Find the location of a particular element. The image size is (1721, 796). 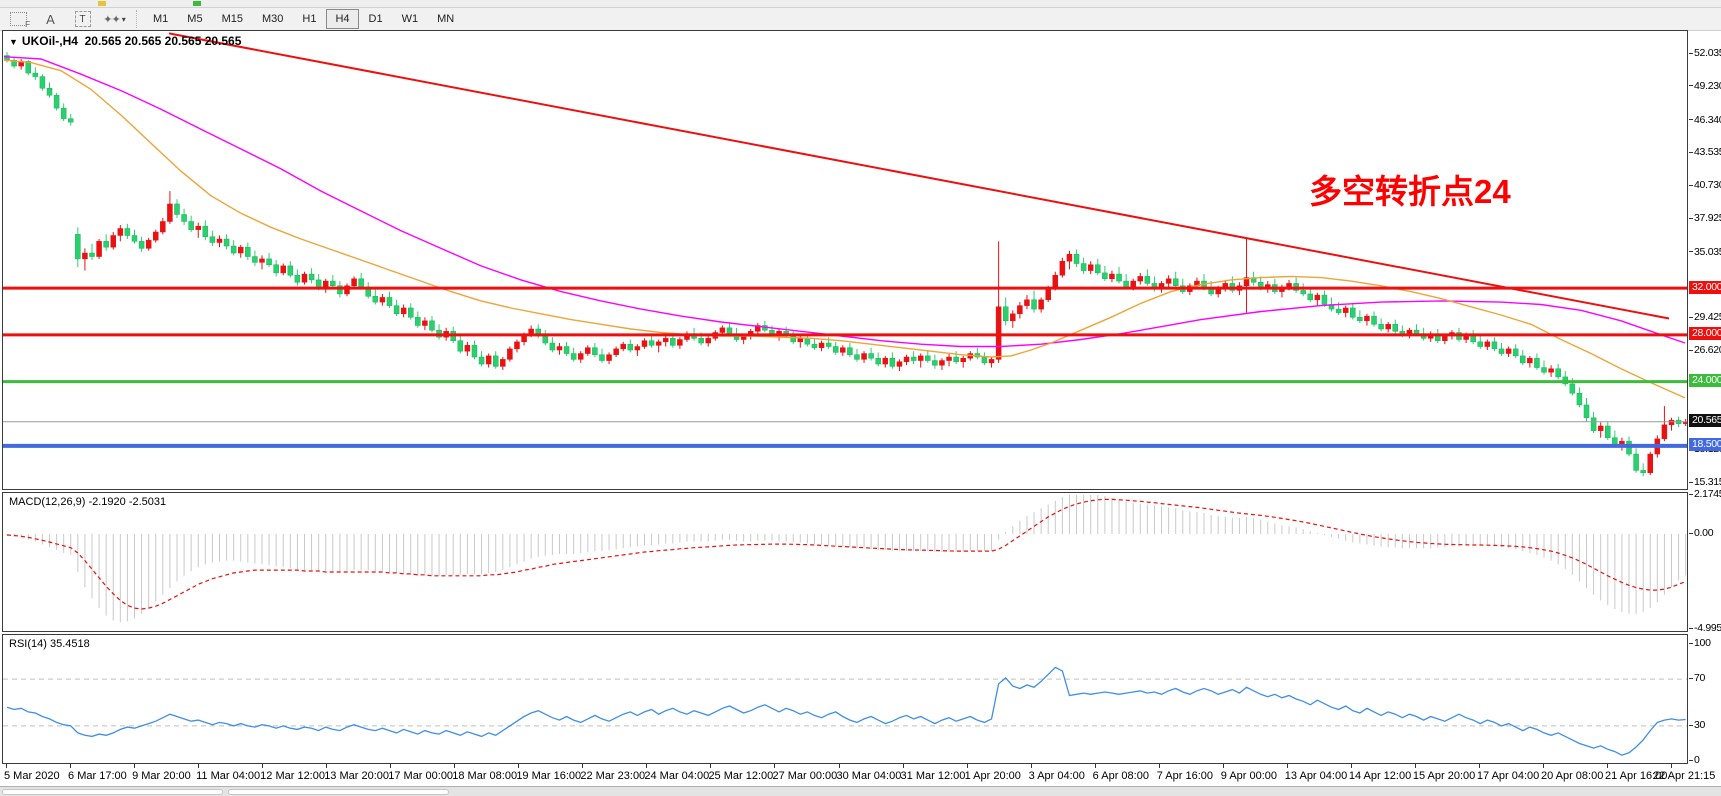

text-box-icon: T is located at coordinates (82, 19).